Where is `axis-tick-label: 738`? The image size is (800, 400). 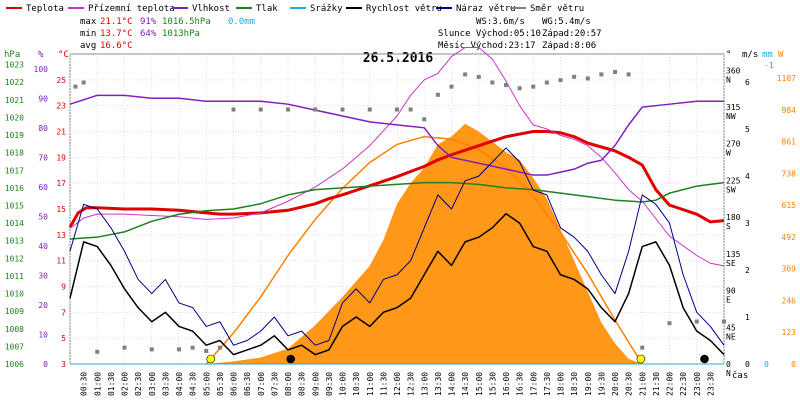 axis-tick-label: 738 is located at coordinates (789, 173).